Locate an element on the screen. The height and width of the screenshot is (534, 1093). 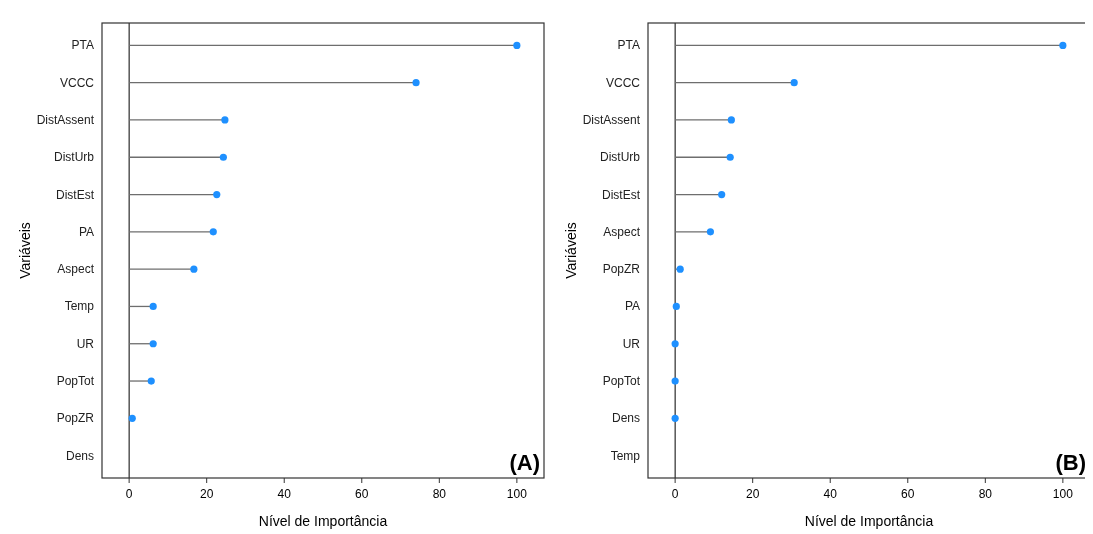
annotation: (A) is located at coordinates (524, 462).